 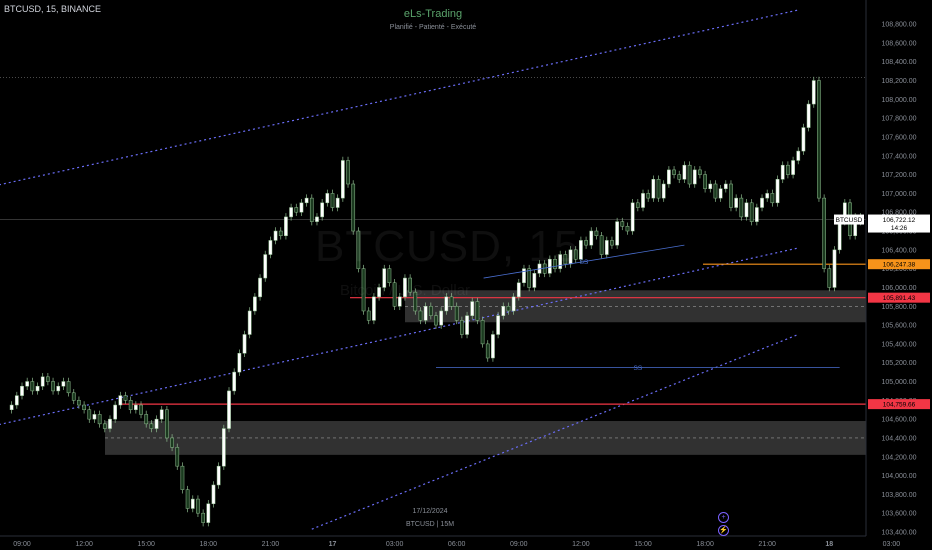 I want to click on y-tick-label: 108,600.00, so click(x=898, y=43).